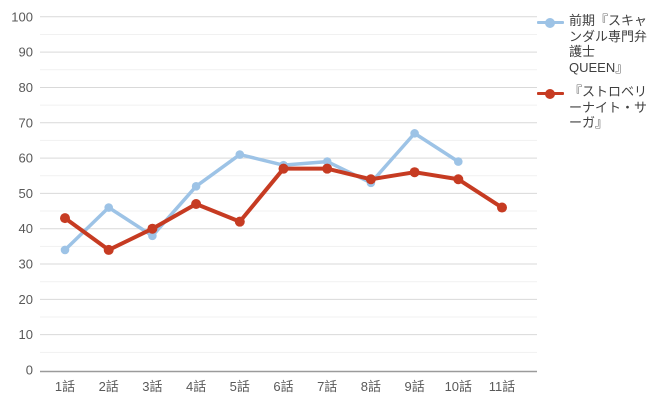 The height and width of the screenshot is (418, 660). Describe the element at coordinates (240, 386) in the screenshot. I see `x-axis-category-label: 5話` at that location.